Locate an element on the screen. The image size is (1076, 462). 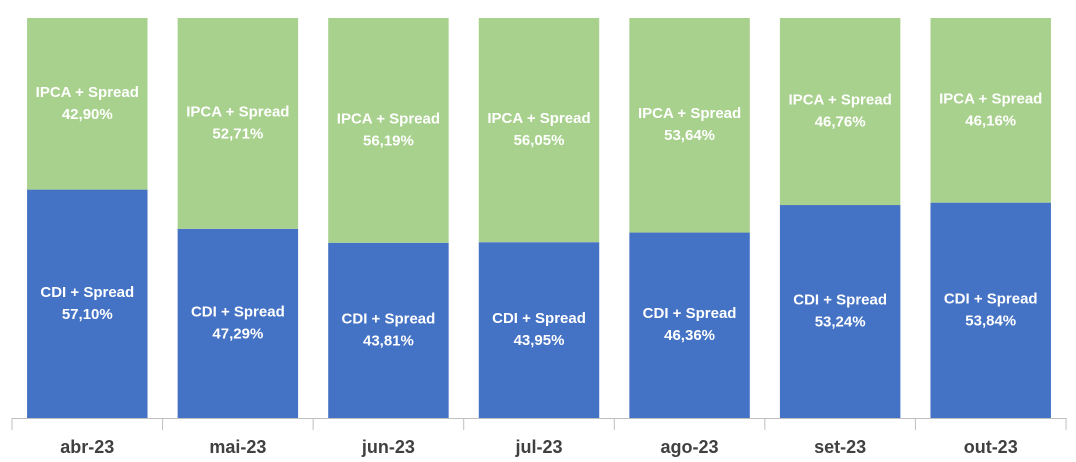
x-tick-label: ago-23 is located at coordinates (690, 447).